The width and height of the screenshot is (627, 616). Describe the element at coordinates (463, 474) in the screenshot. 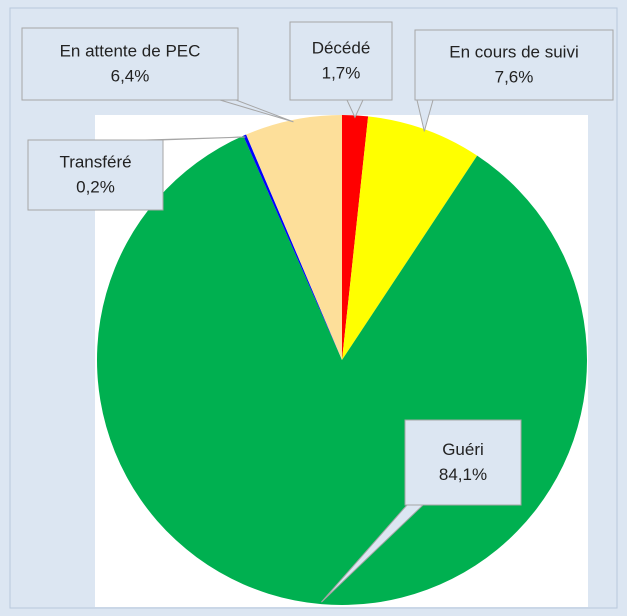

I see `slice-value-label: 84,1%` at that location.